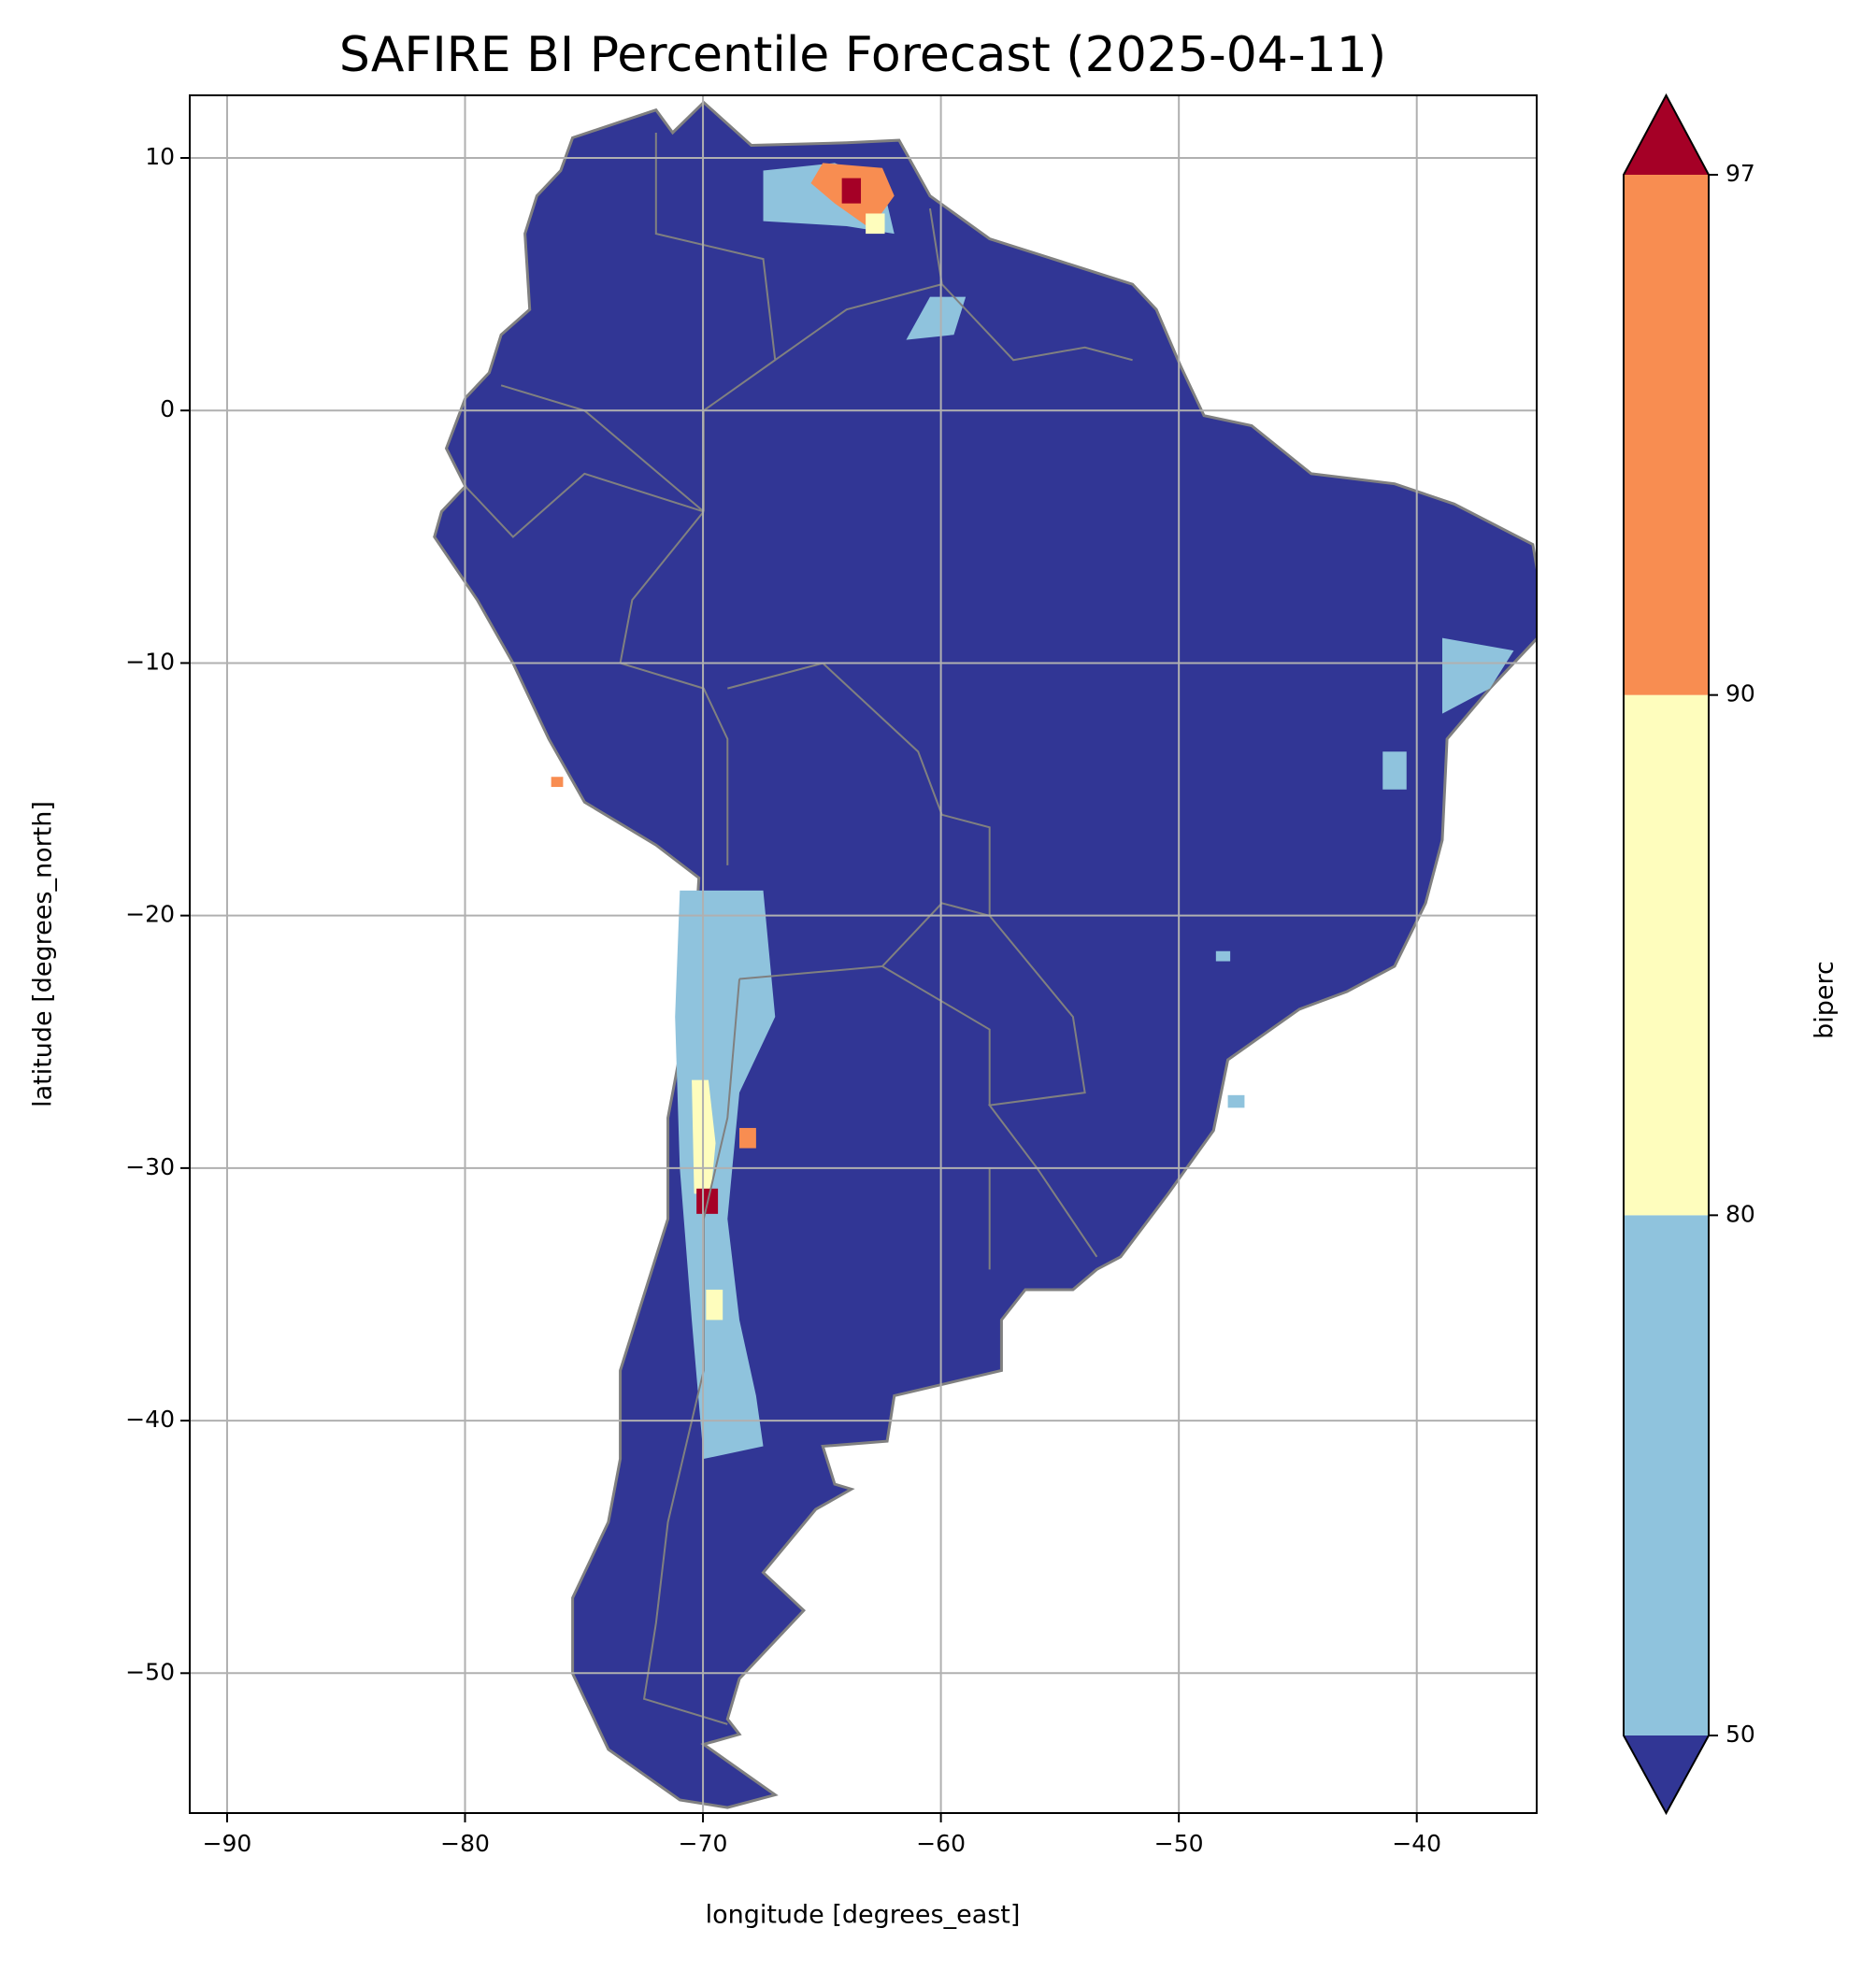 Image resolution: width=1876 pixels, height=1971 pixels. I want to click on x-tick-label: −40, so click(1416, 1844).